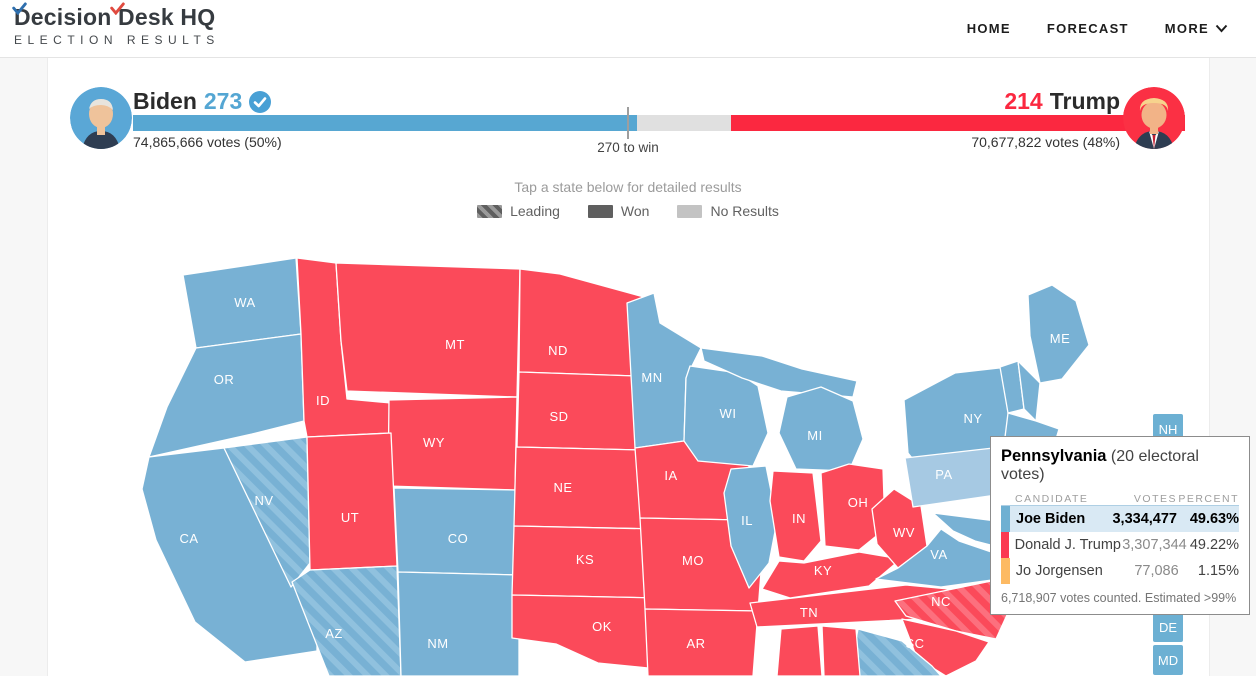 The image size is (1256, 676). Describe the element at coordinates (684, 123) in the screenshot. I see `undecided-bar-segment` at that location.